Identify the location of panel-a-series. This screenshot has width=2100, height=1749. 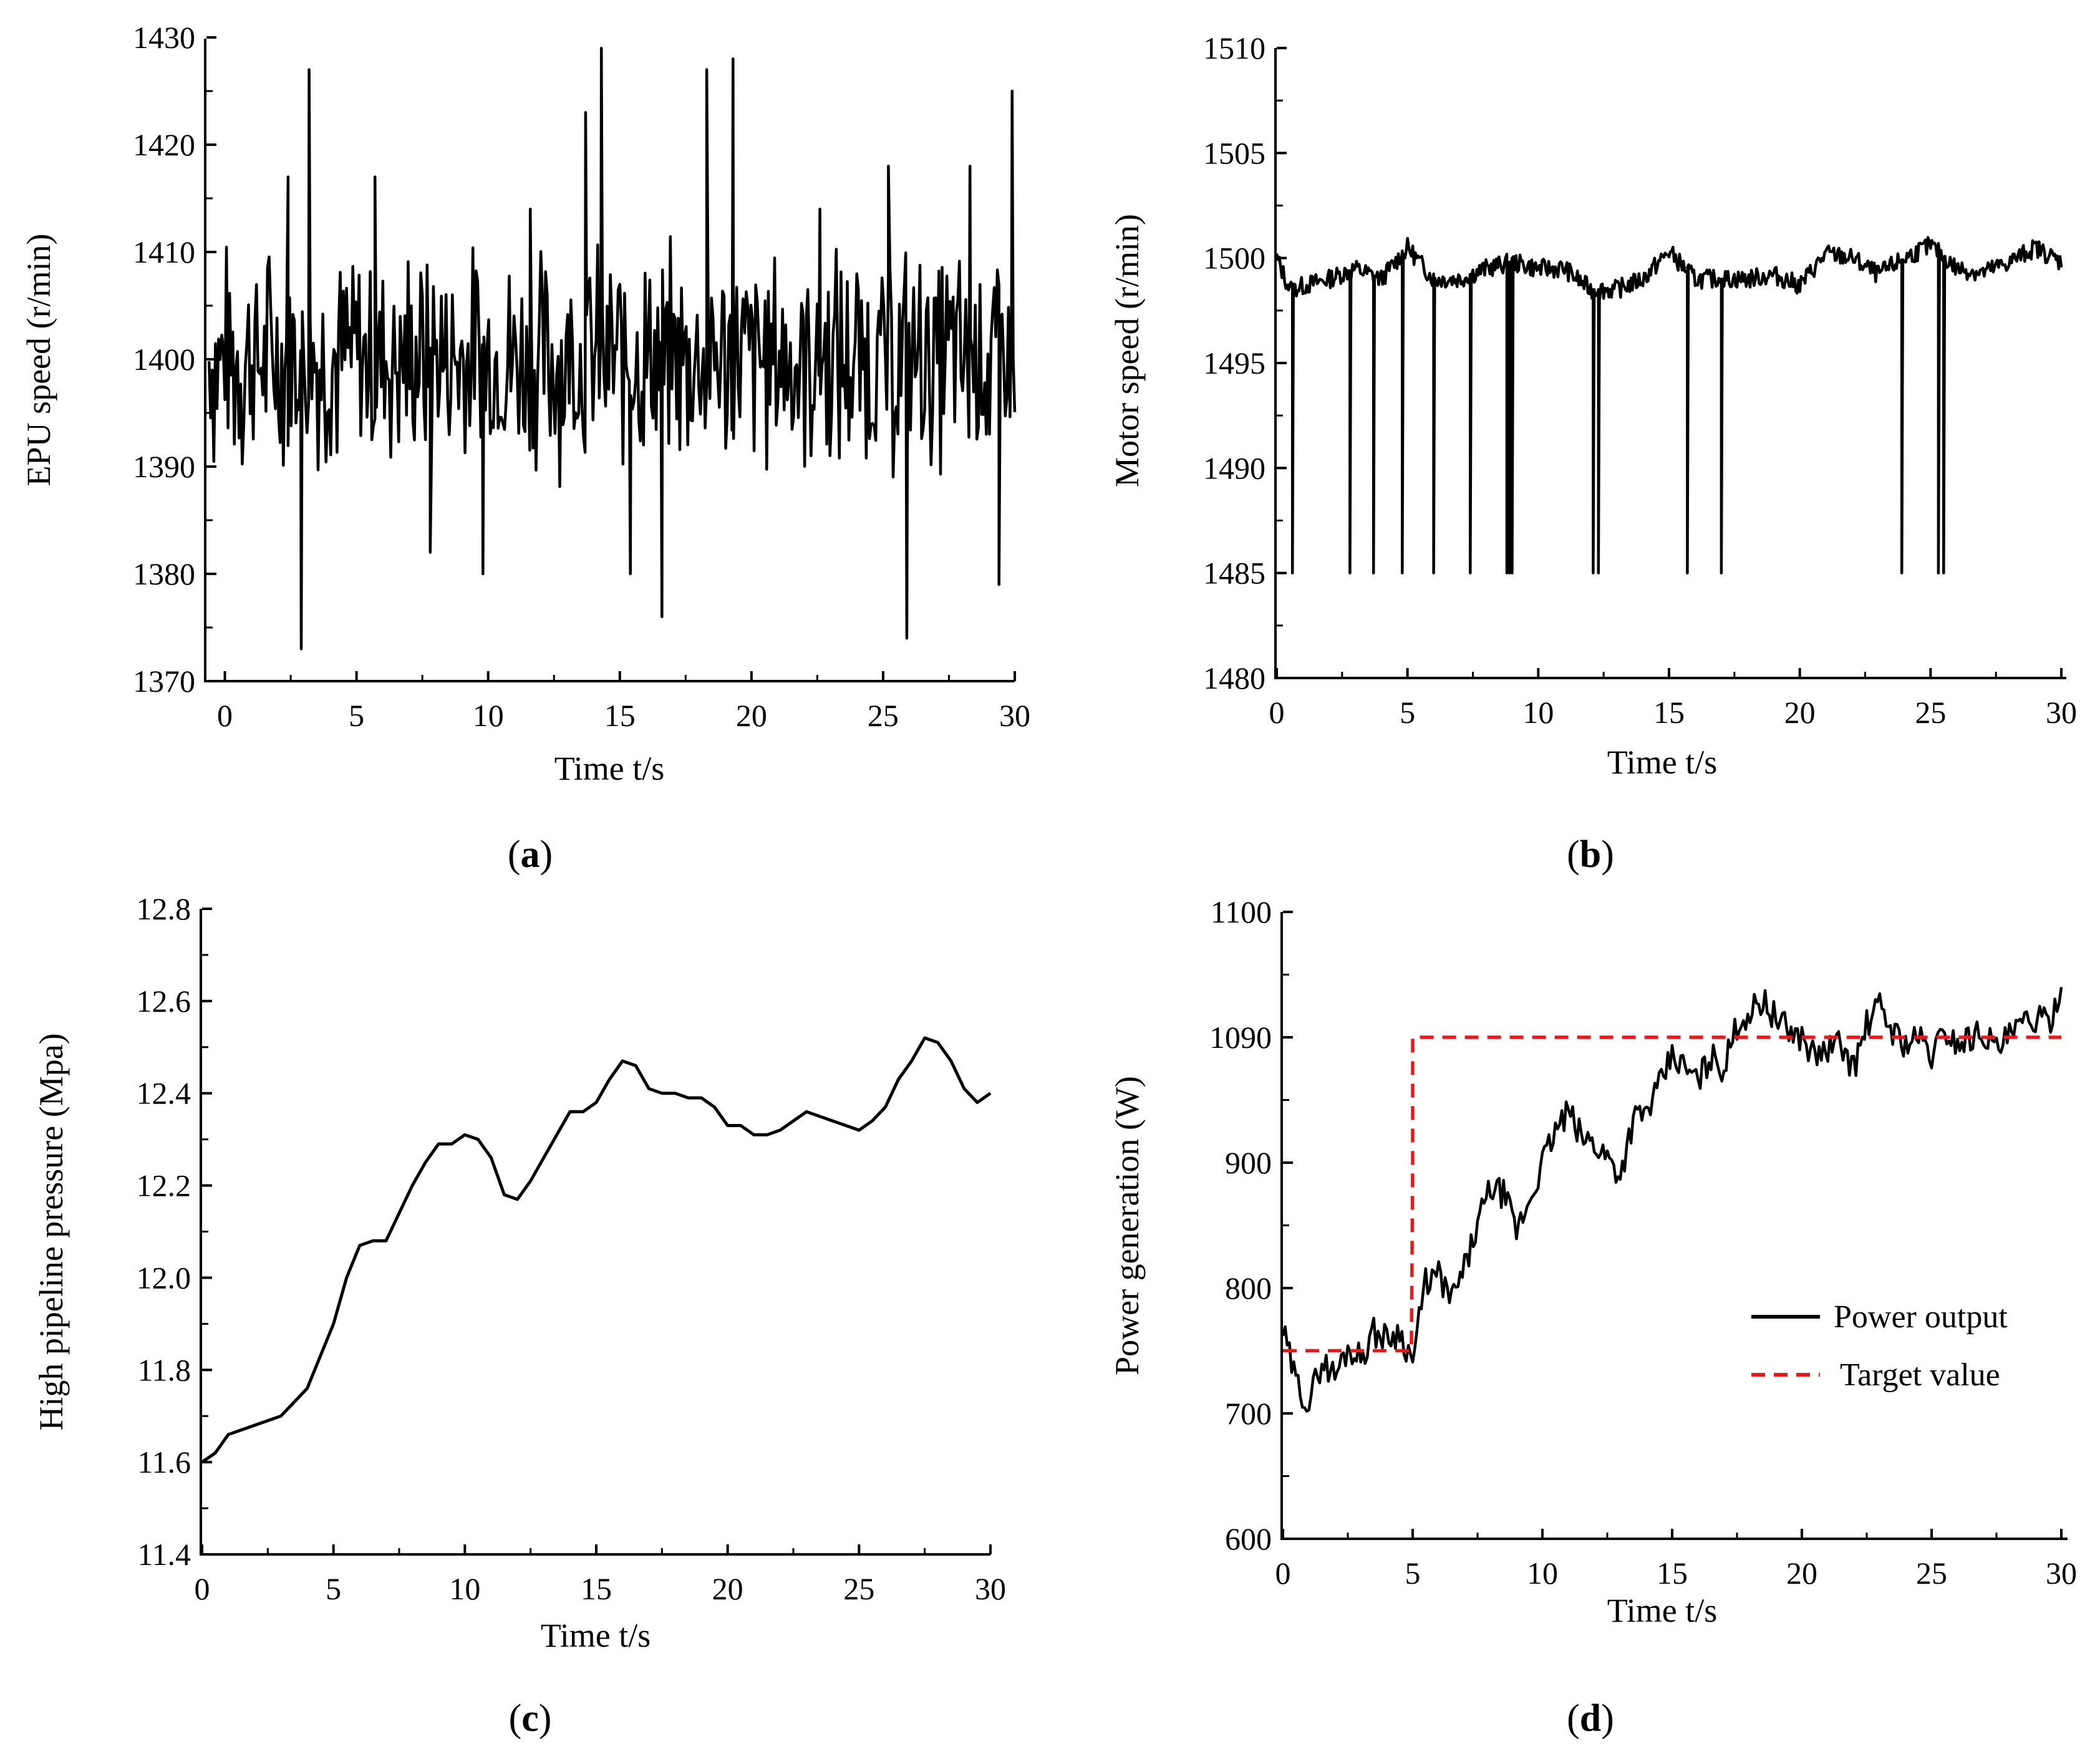
(612, 348).